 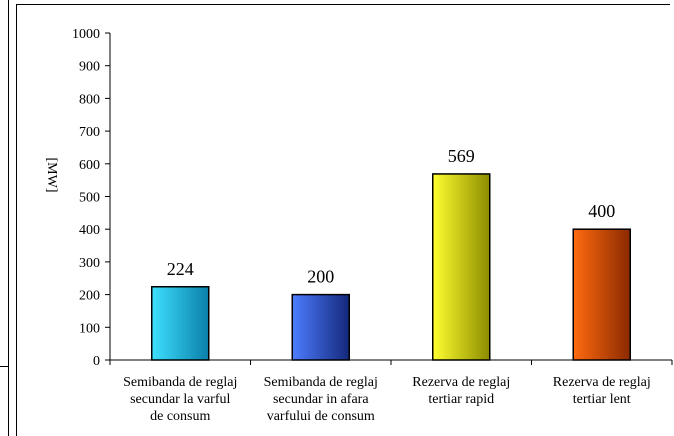 I want to click on y-tick-label: 900, so click(x=89, y=67).